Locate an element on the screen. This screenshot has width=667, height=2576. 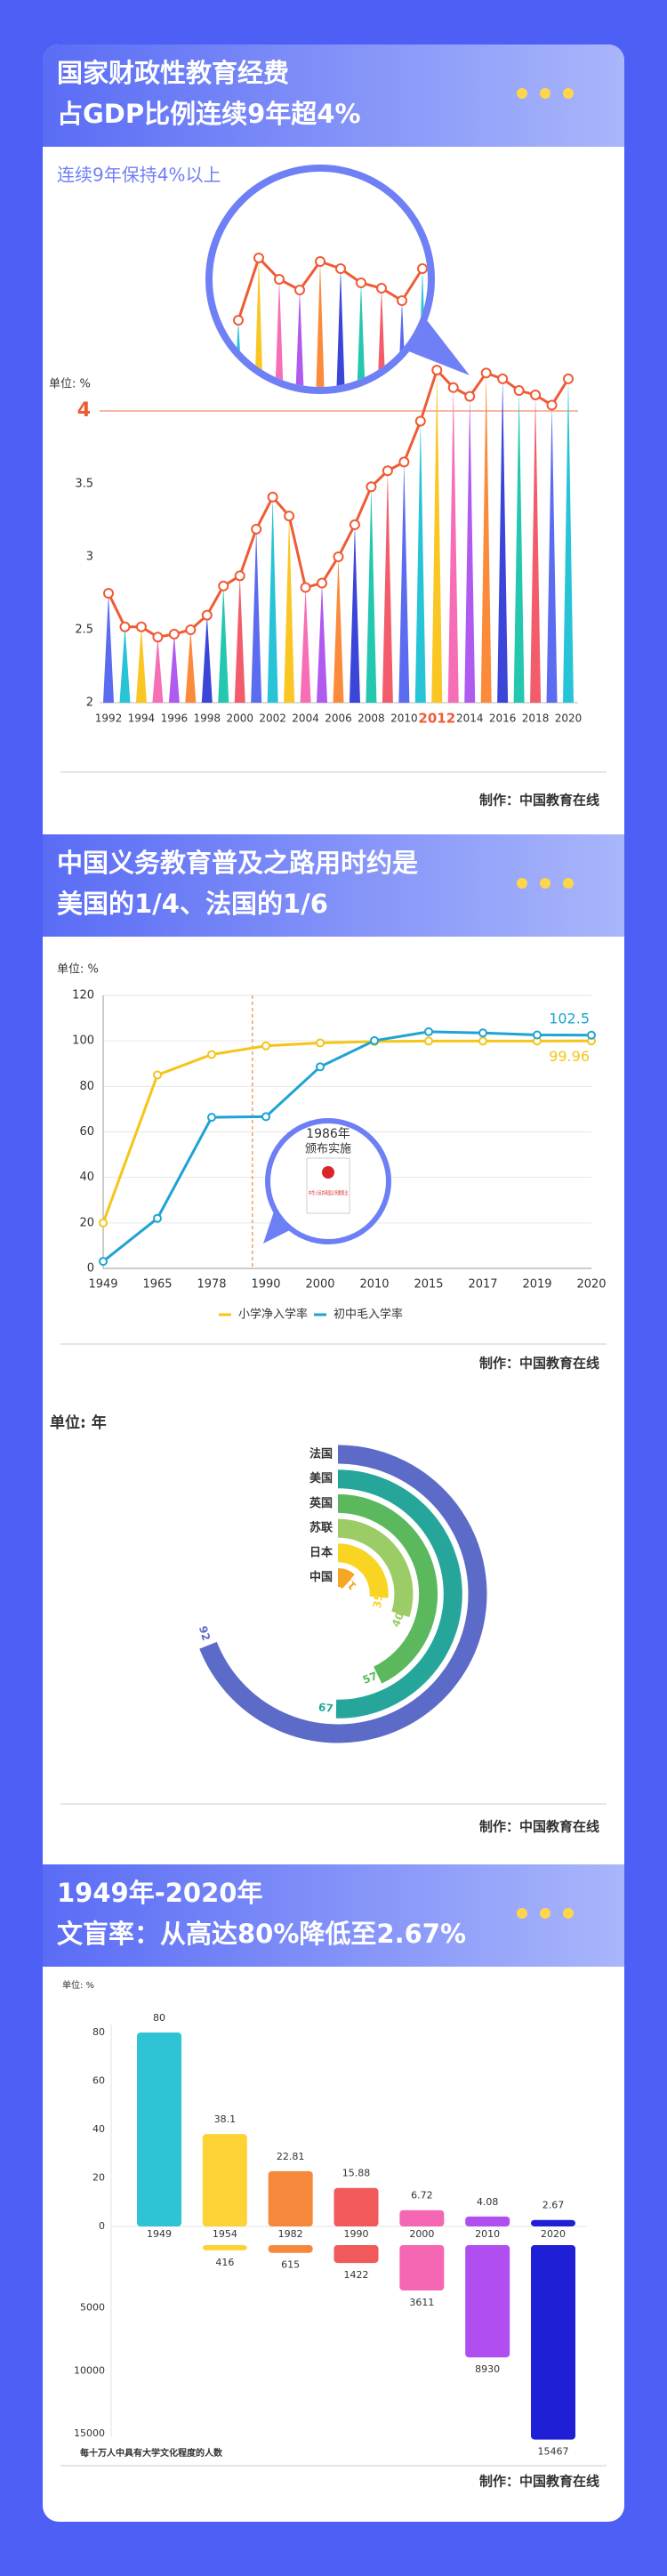
y-unit: 单位: % is located at coordinates (70, 384).